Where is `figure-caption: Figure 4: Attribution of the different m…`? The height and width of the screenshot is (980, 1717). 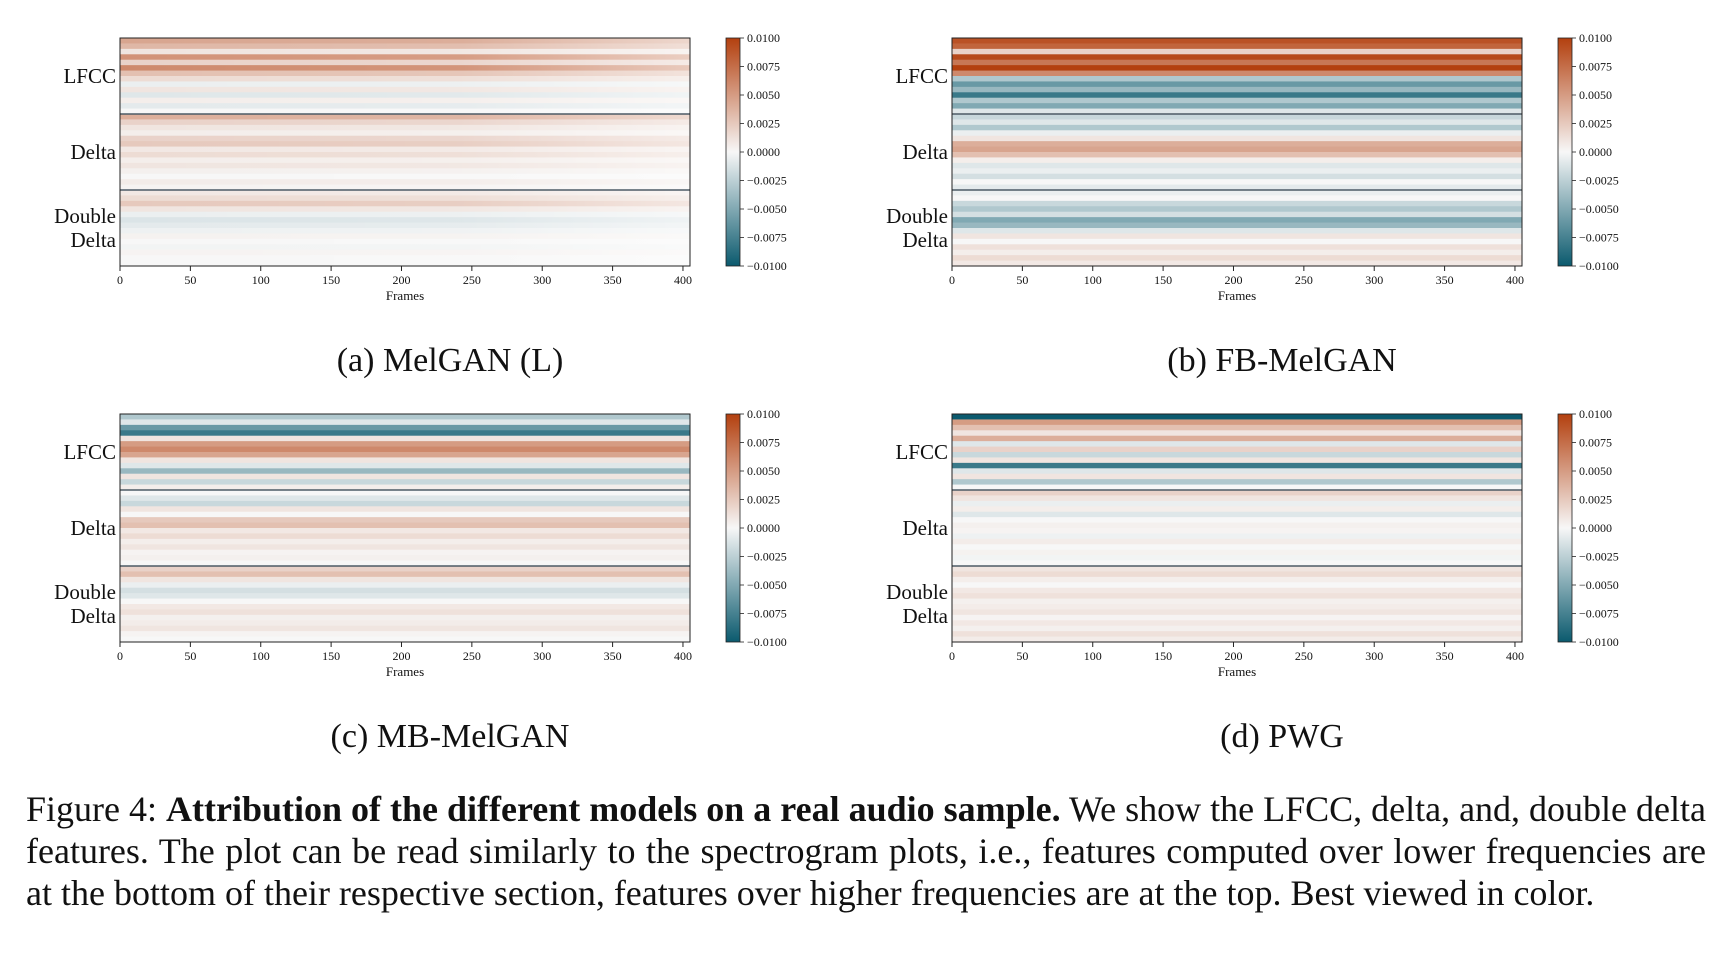 figure-caption: Figure 4: Attribution of the different m… is located at coordinates (866, 851).